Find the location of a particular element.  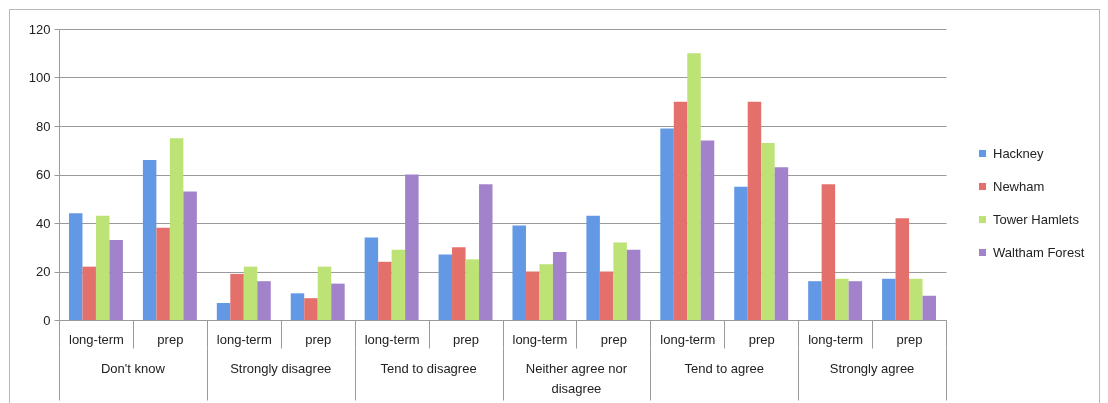

y-tick-label: 0 is located at coordinates (47, 320).